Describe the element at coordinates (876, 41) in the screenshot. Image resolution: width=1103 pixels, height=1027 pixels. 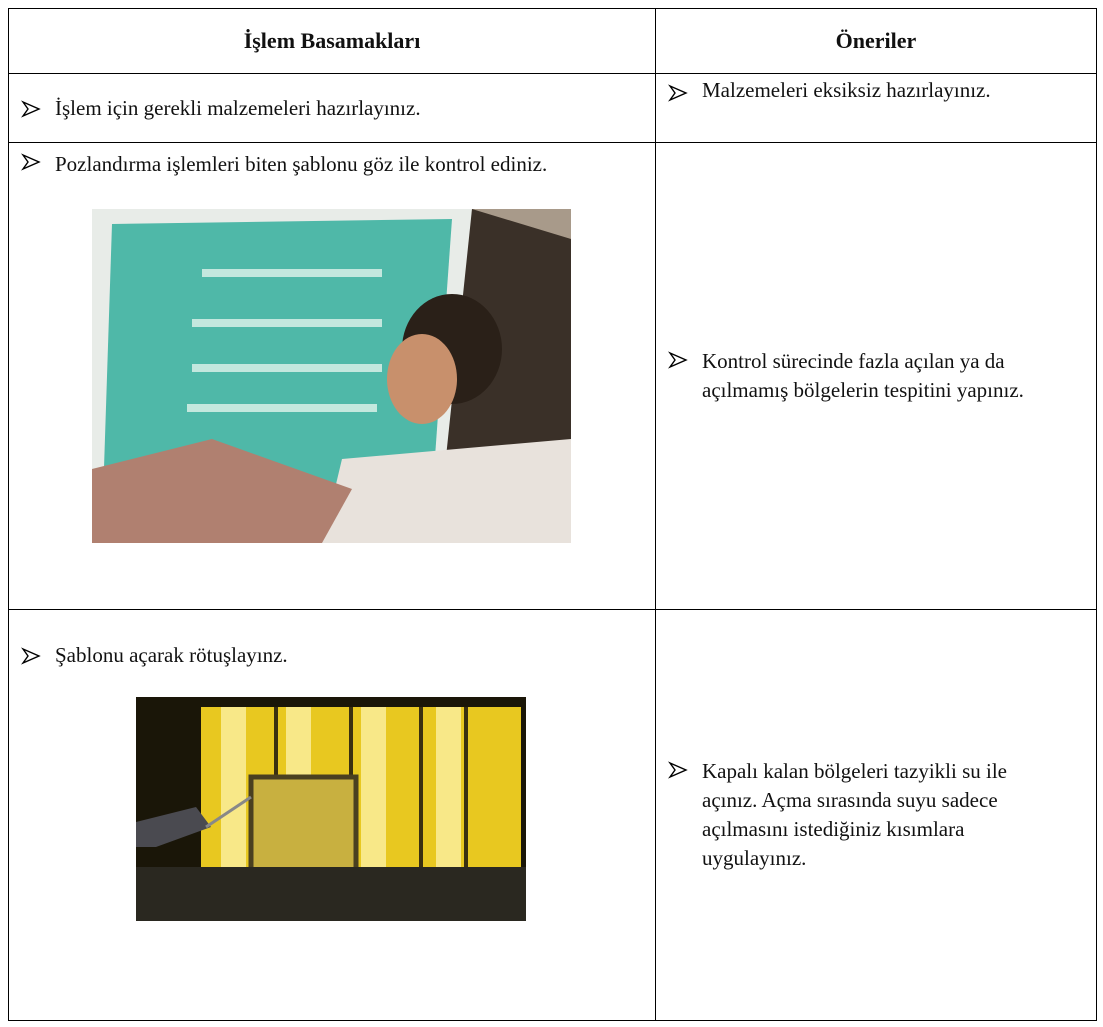
I see `header-cell: Öneriler` at that location.